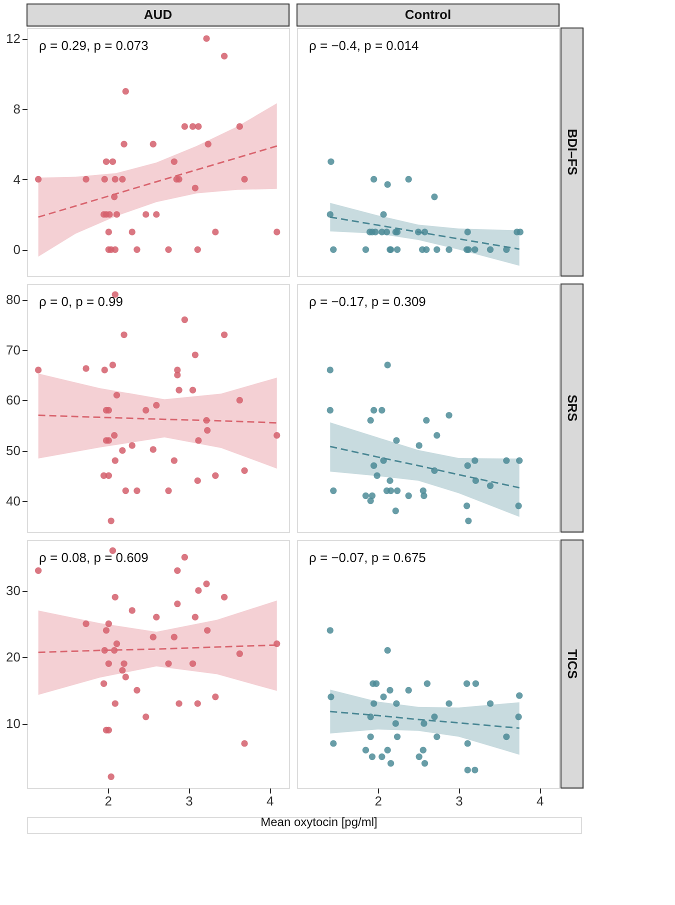  Describe the element at coordinates (13, 500) in the screenshot. I see `y-tick-label: 40` at that location.